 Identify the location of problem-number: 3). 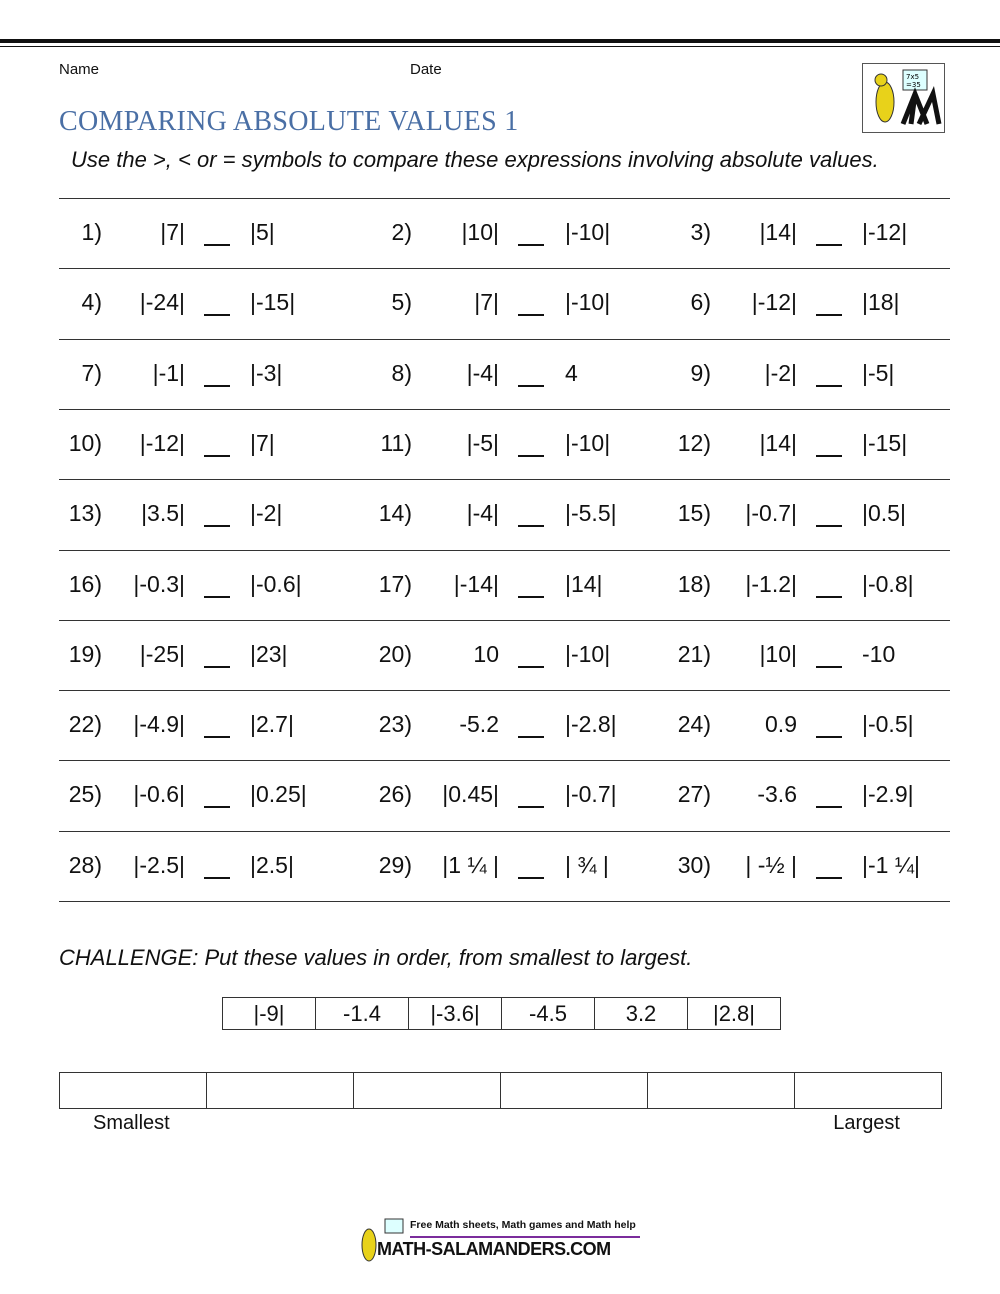
(700, 232).